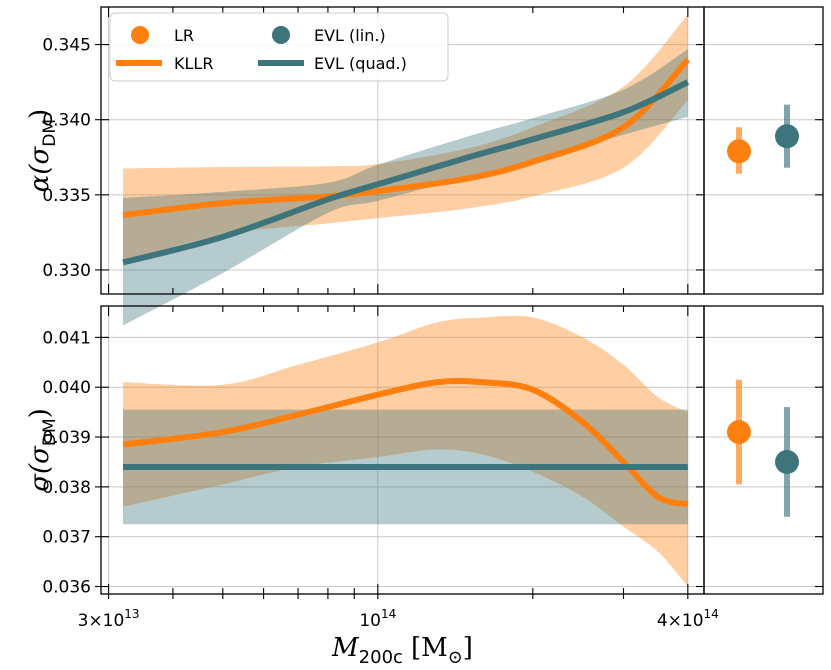 Image resolution: width=831 pixels, height=670 pixels. Describe the element at coordinates (140, 35) in the screenshot. I see `legend-lr-marker` at that location.